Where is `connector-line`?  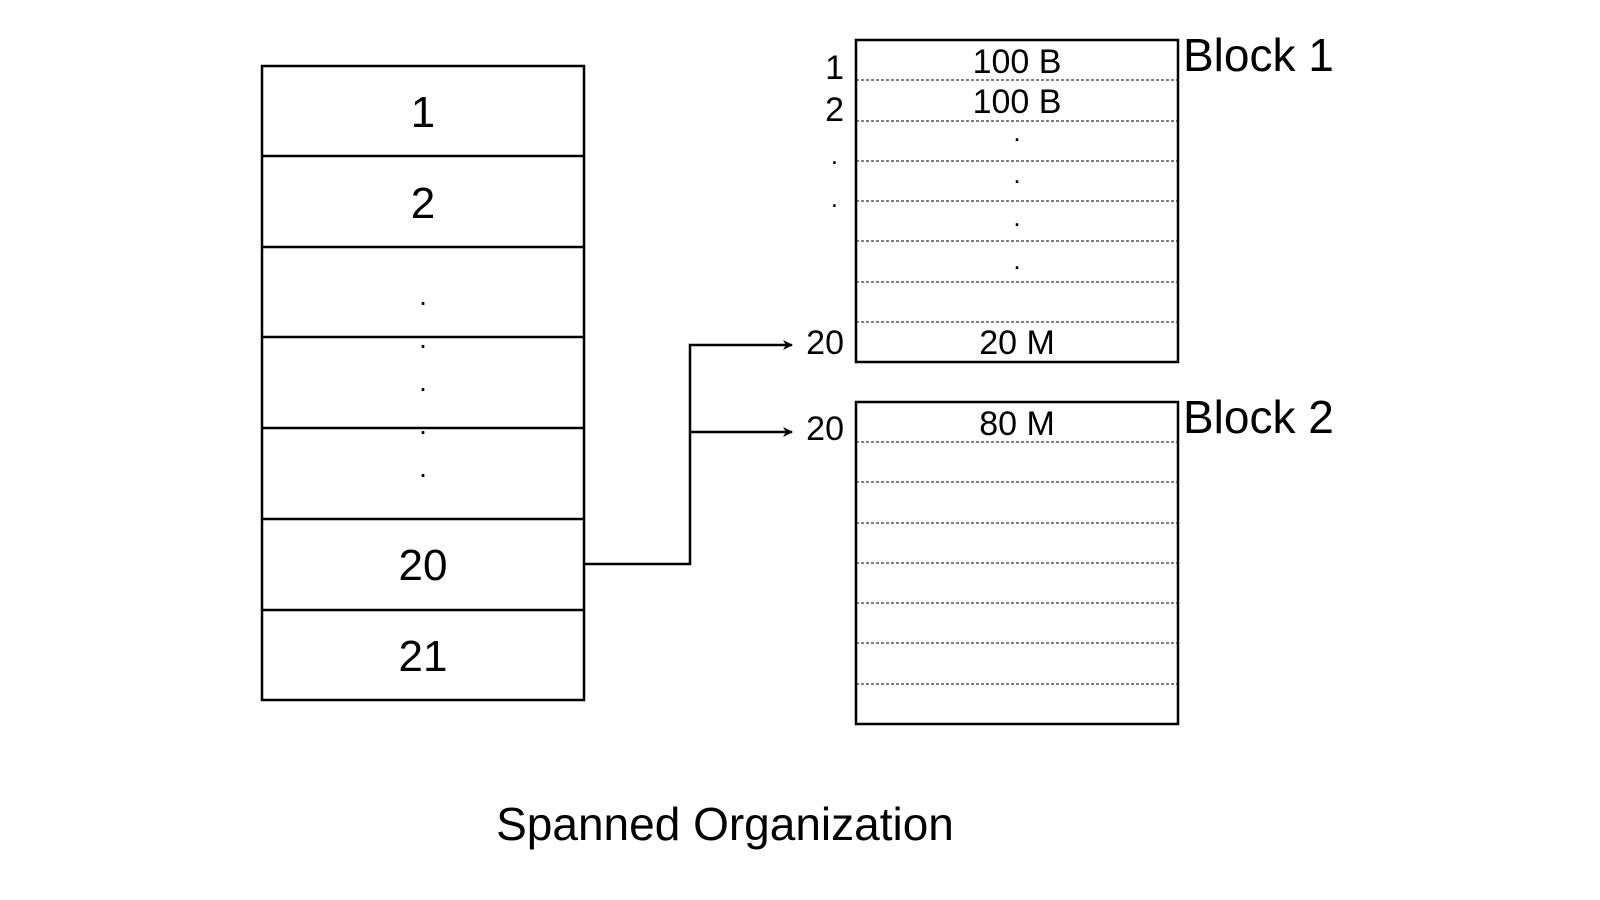
connector-line is located at coordinates (688, 453).